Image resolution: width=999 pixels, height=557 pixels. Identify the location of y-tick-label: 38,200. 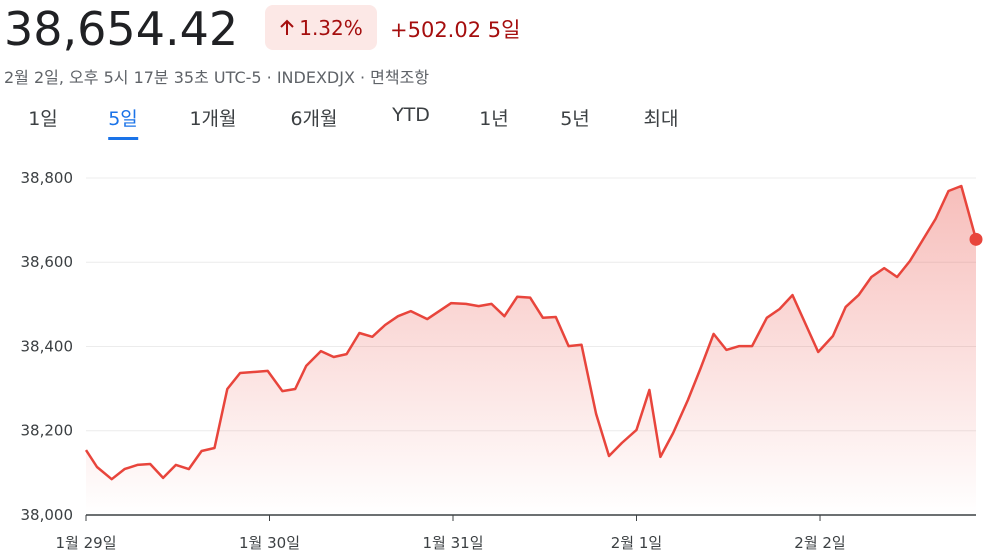
(47, 431).